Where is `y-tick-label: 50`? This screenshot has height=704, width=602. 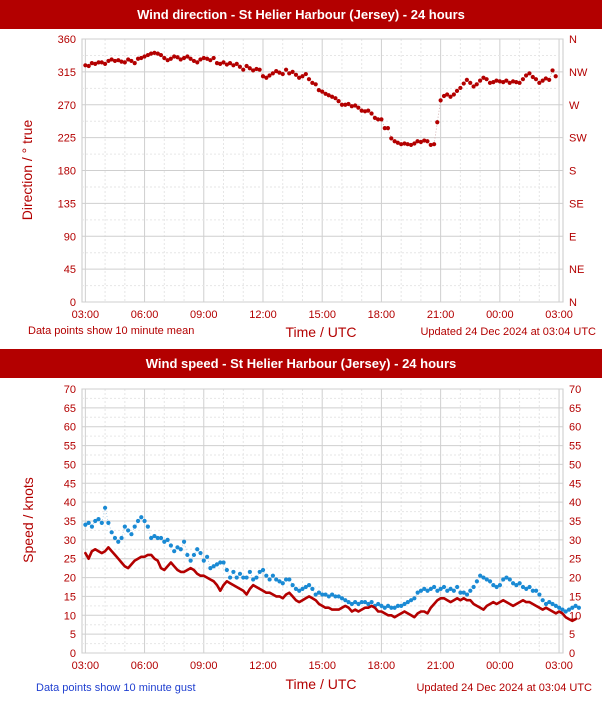 y-tick-label: 50 is located at coordinates (70, 465).